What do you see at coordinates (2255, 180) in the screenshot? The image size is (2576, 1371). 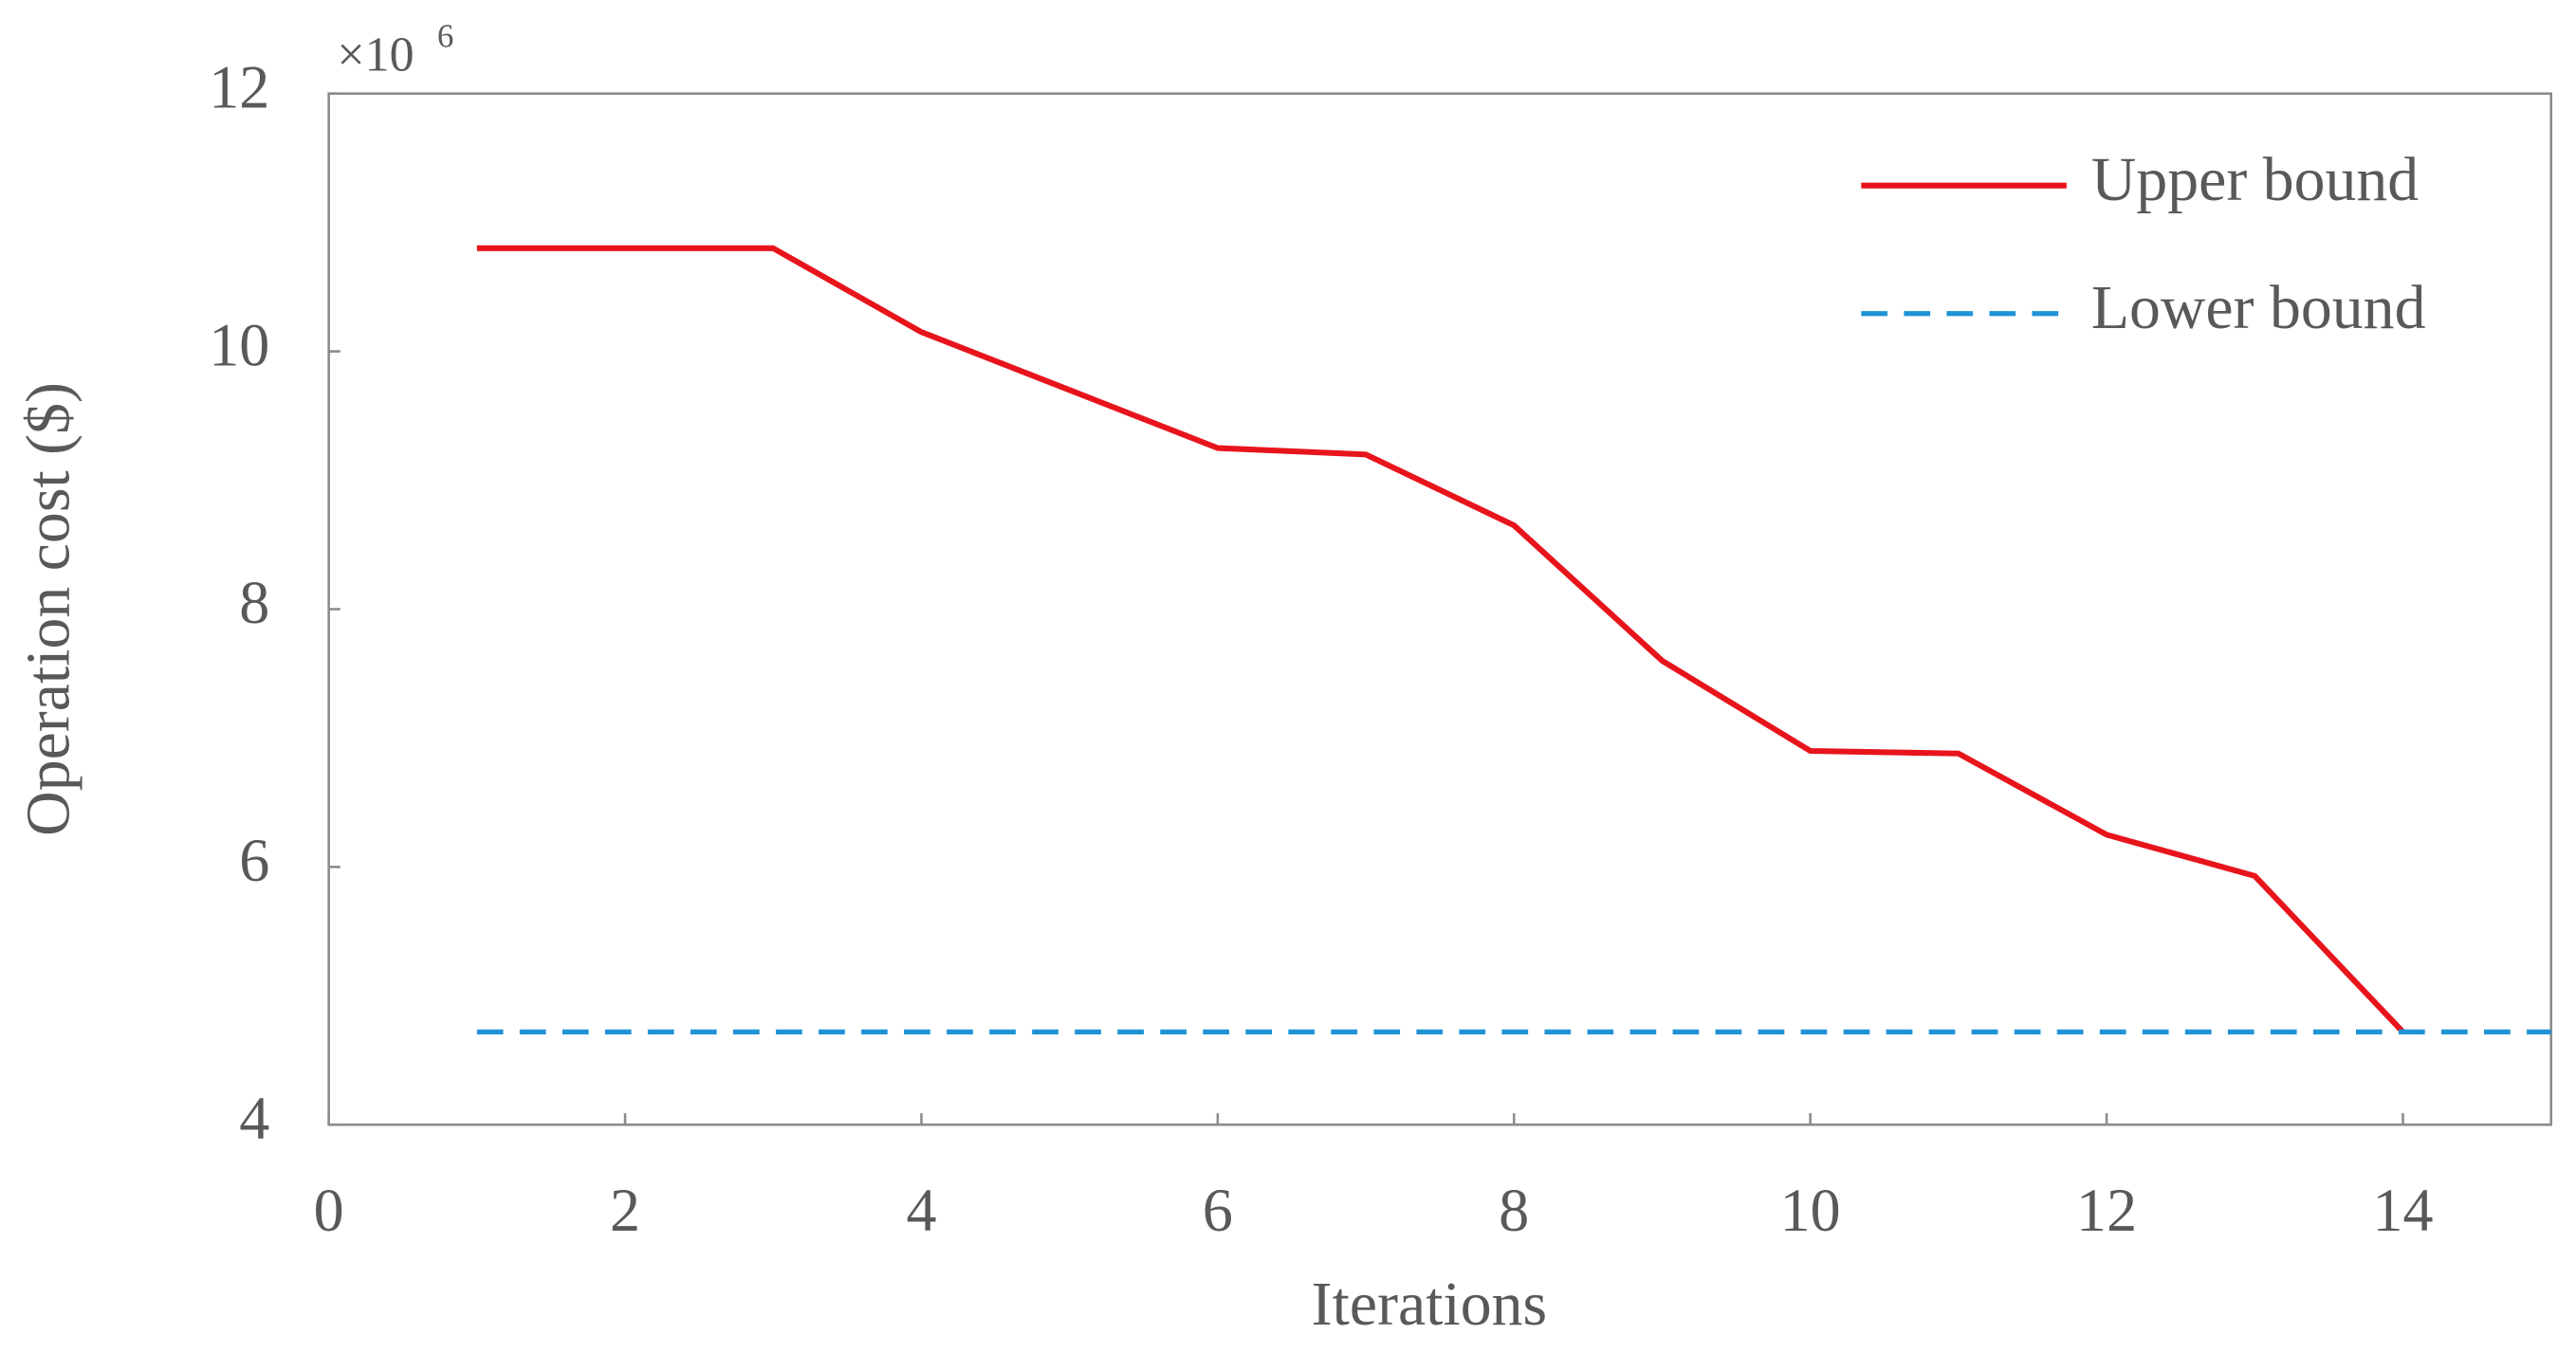 I see `legend-label: Upper bound` at bounding box center [2255, 180].